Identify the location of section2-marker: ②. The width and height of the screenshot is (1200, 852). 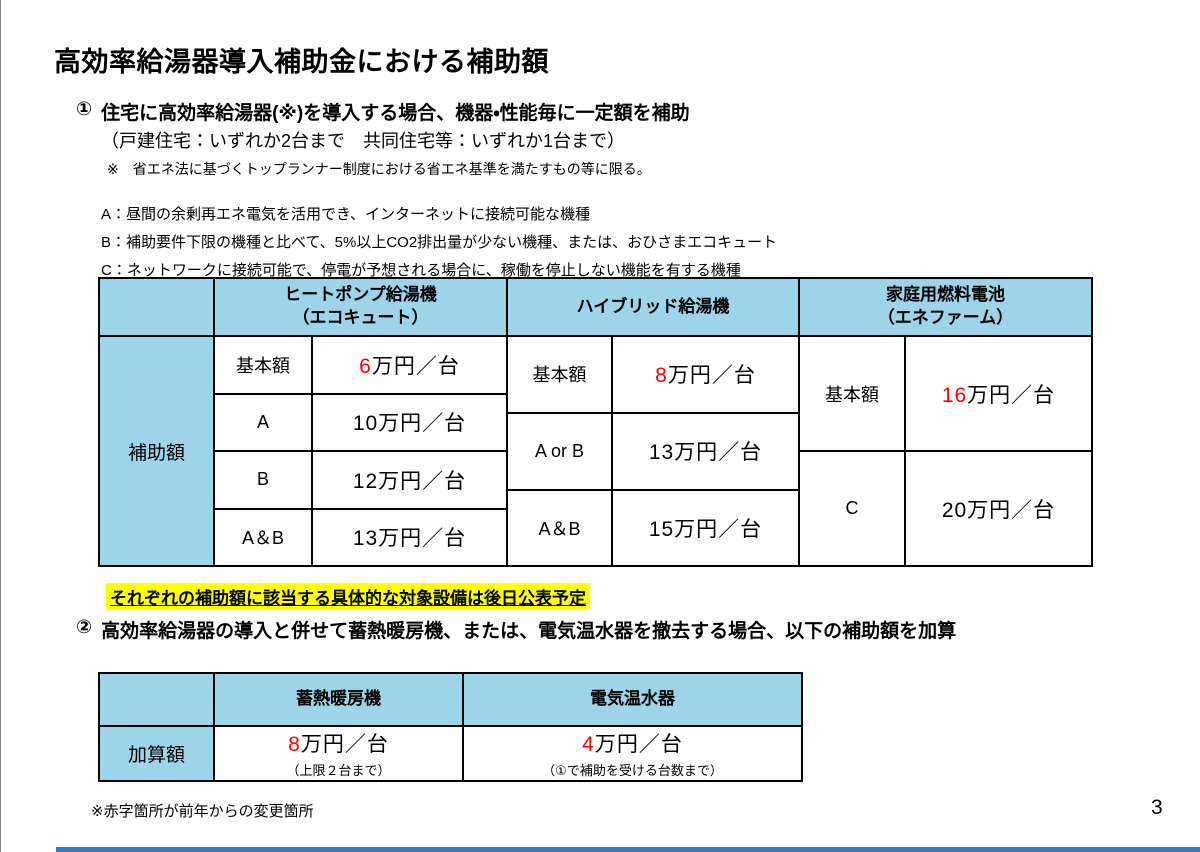
(84, 627).